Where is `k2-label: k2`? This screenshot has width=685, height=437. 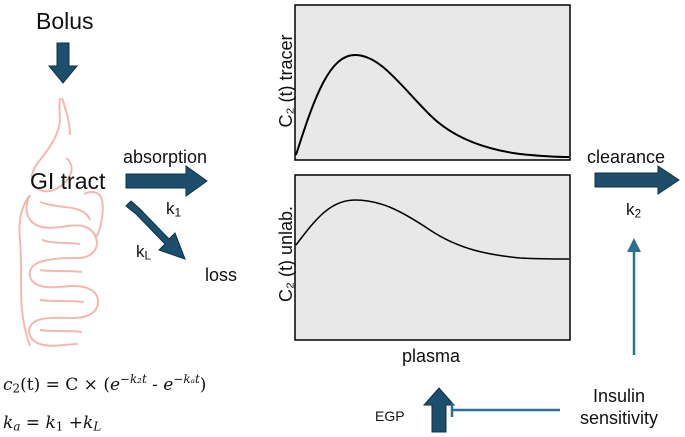 k2-label: k2 is located at coordinates (634, 210).